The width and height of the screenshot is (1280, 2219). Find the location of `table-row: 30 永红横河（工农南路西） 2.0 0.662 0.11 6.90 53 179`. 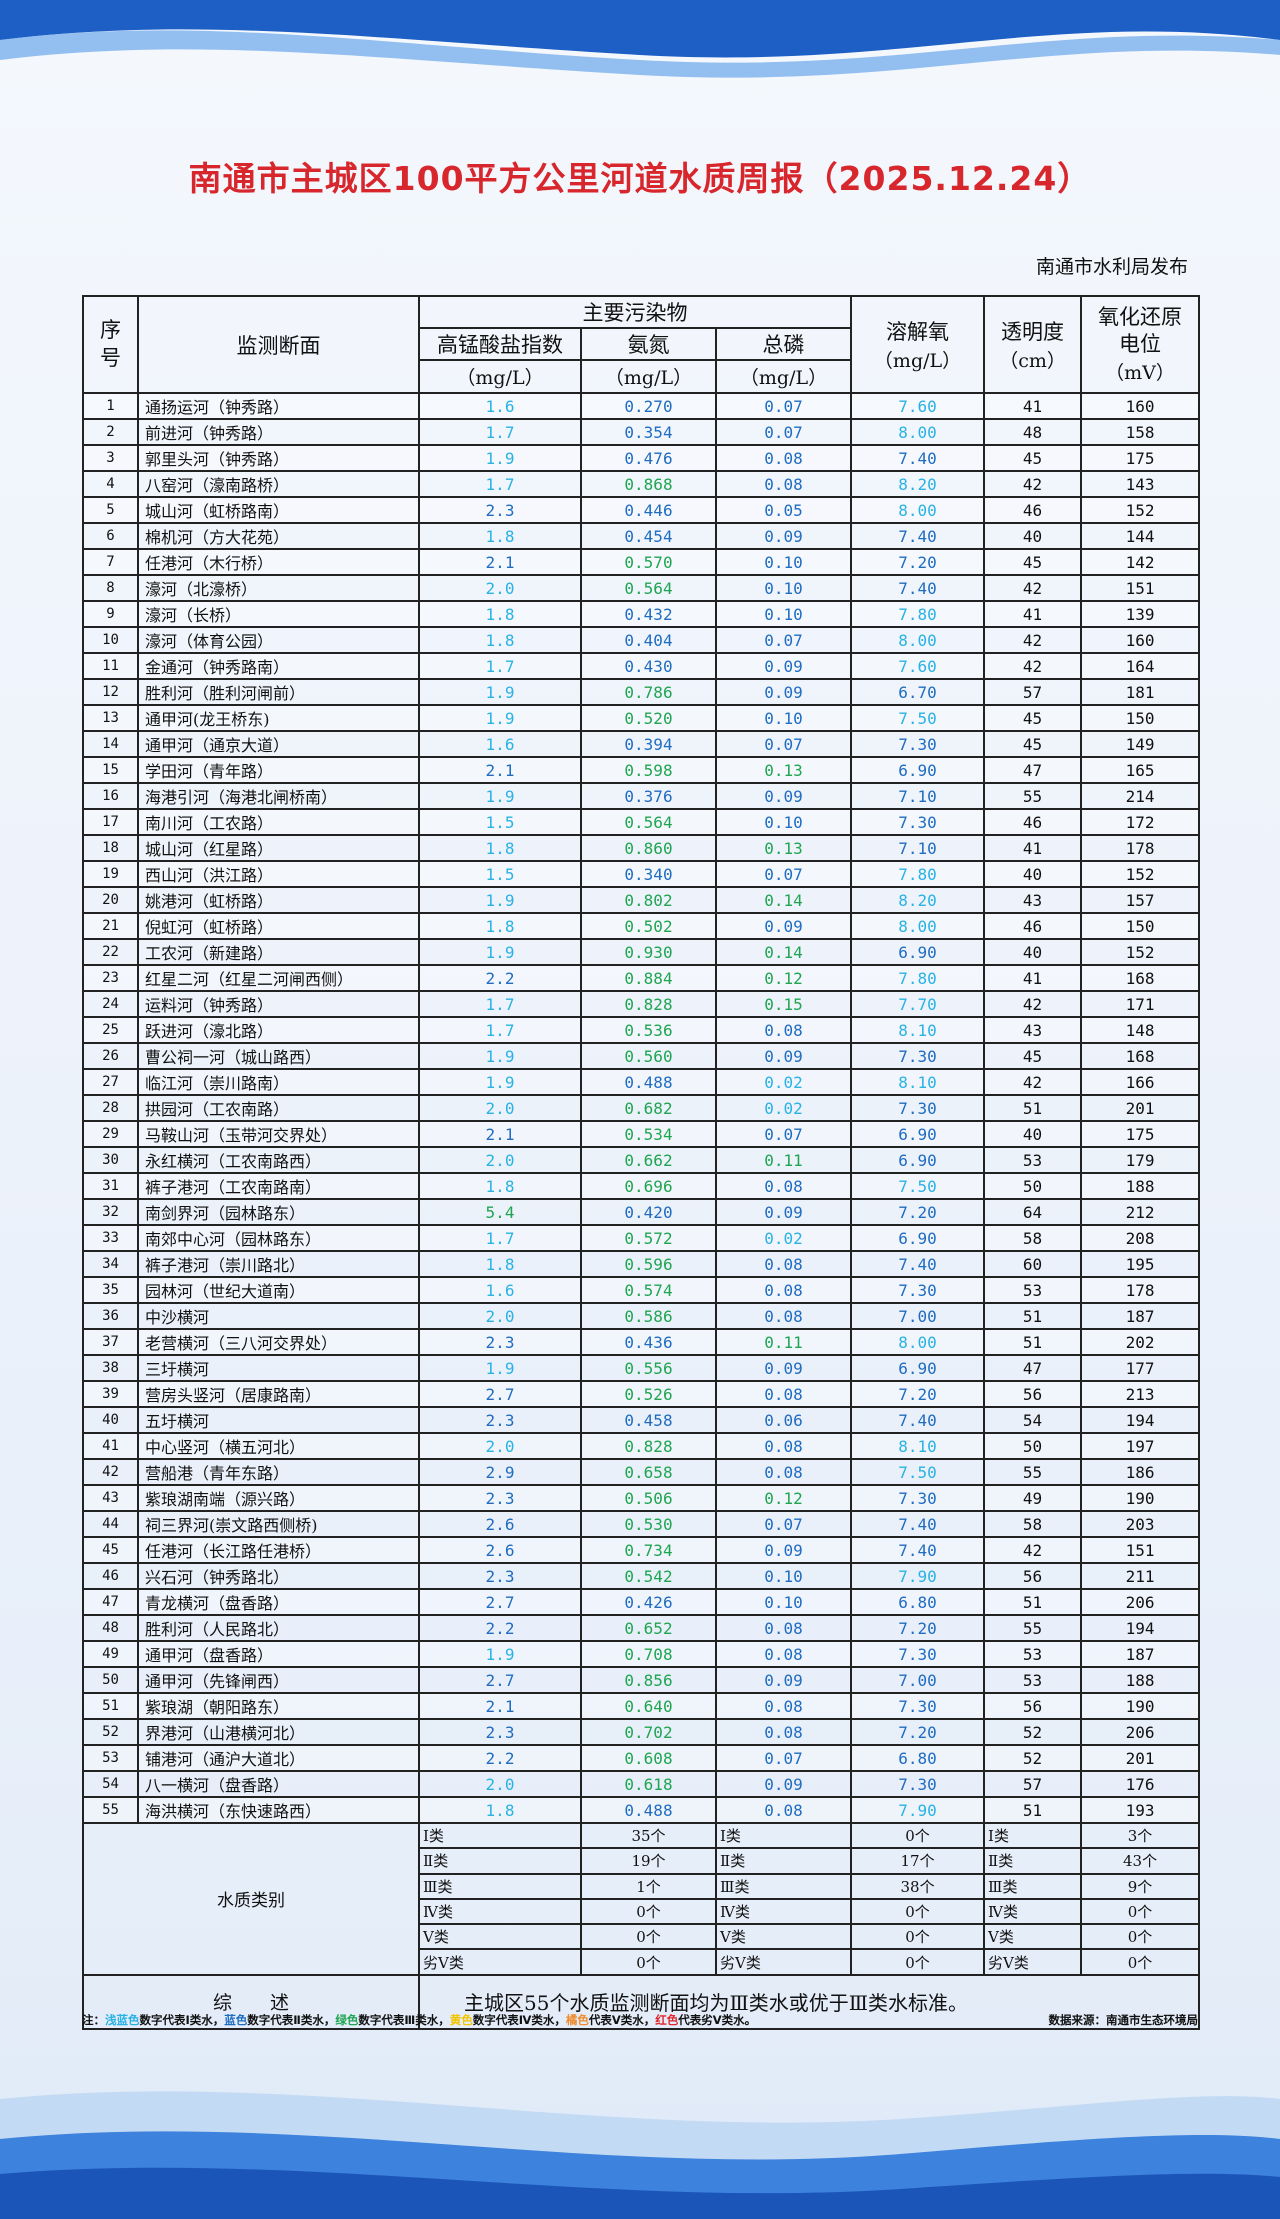

table-row: 30 永红横河（工农南路西） 2.0 0.662 0.11 6.90 53 179 is located at coordinates (641, 1160).